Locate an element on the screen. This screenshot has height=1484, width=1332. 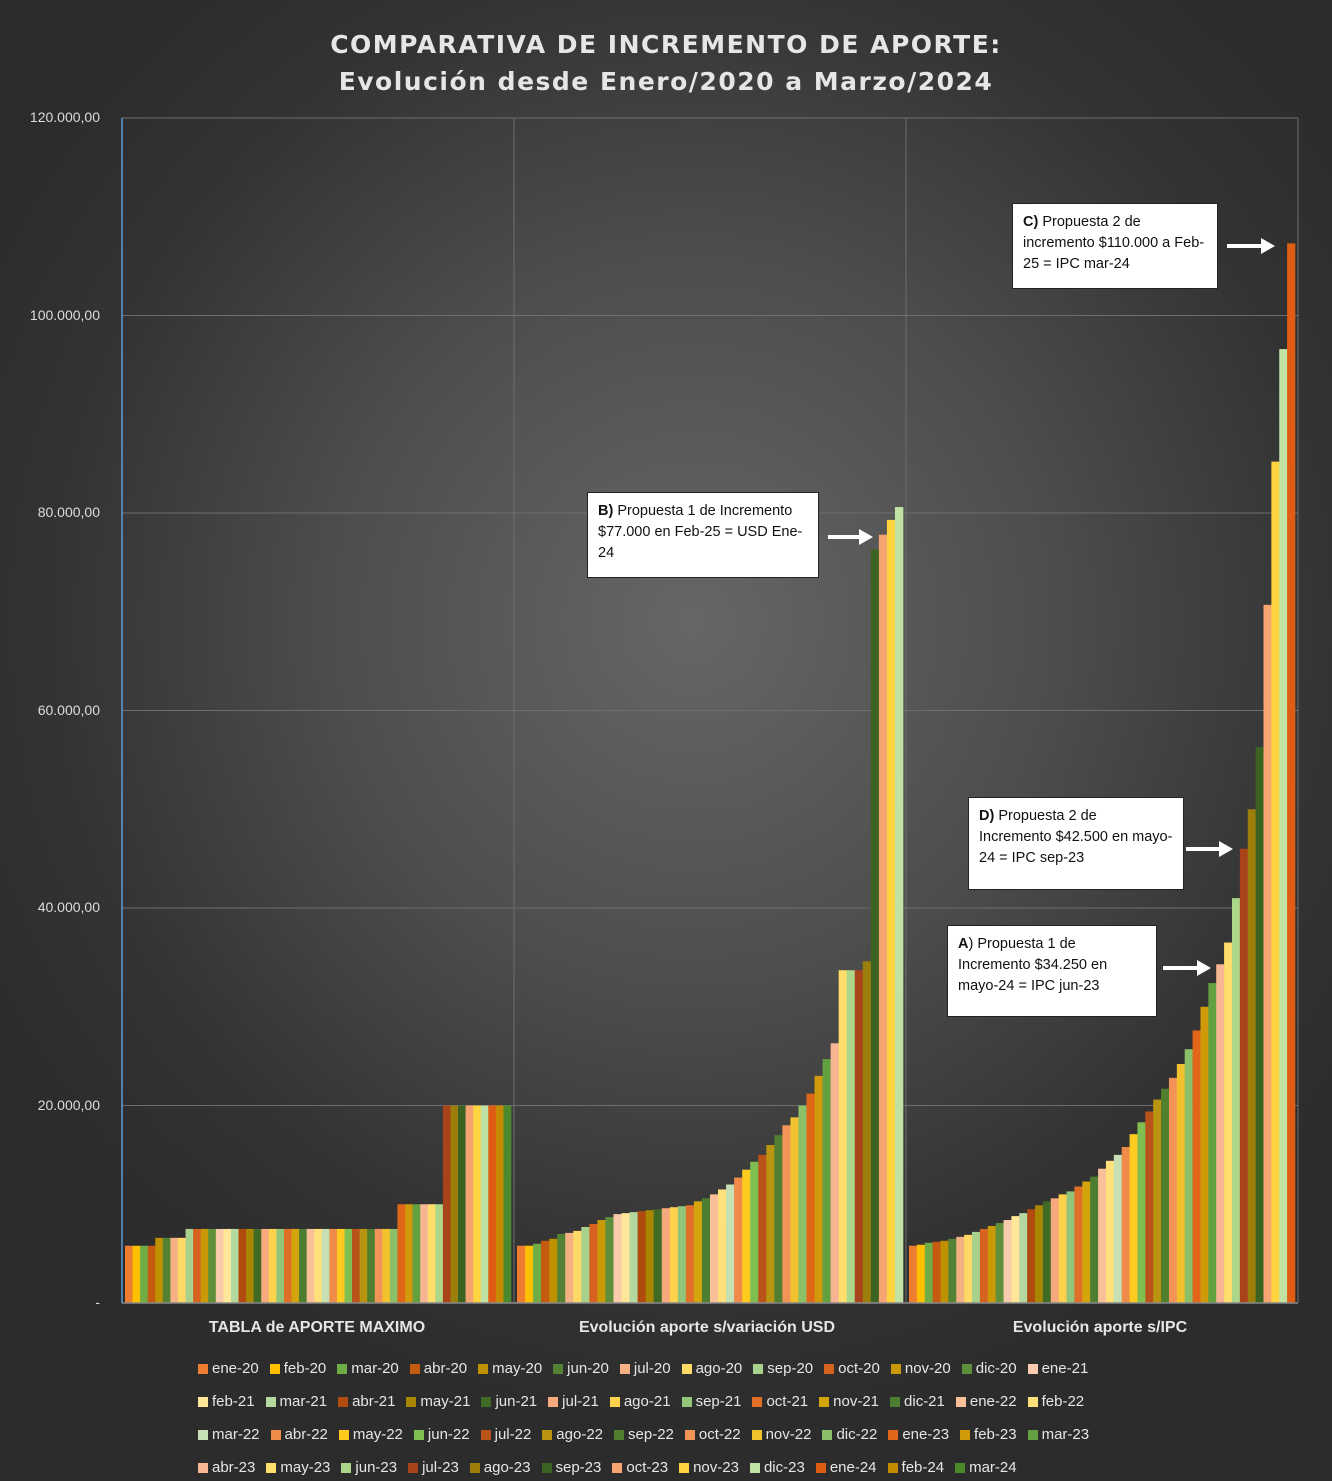
legend-item: mar-20 is located at coordinates (368, 1368).